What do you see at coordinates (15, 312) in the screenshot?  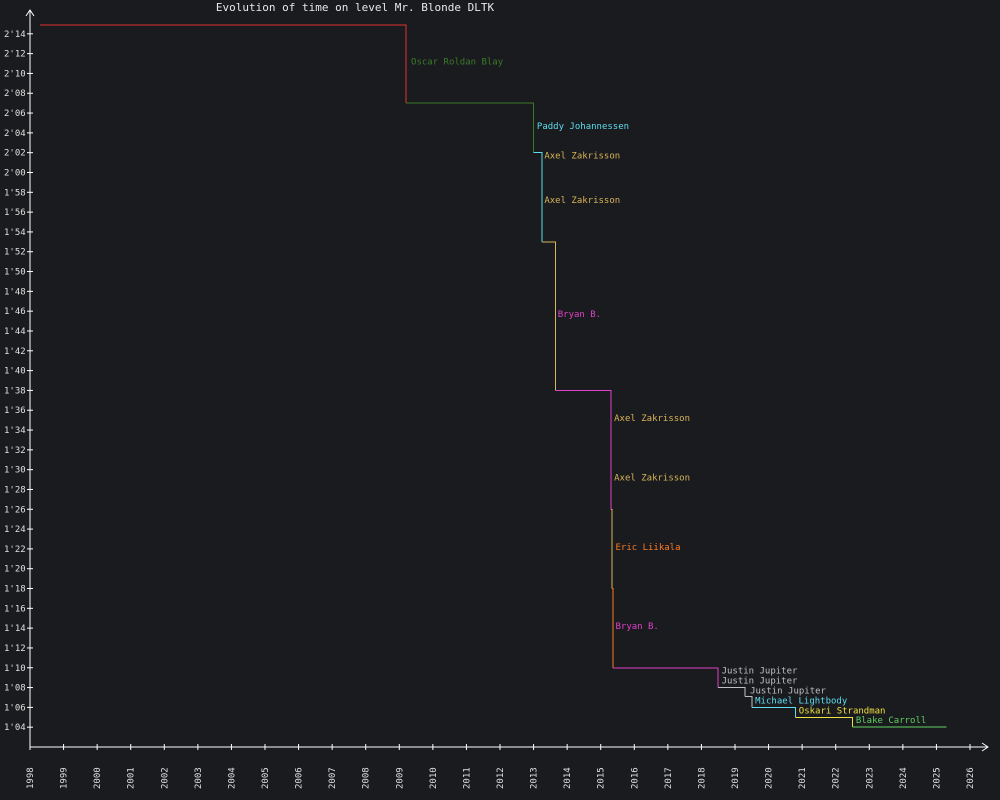 I see `y-tick-label: 1'46` at bounding box center [15, 312].